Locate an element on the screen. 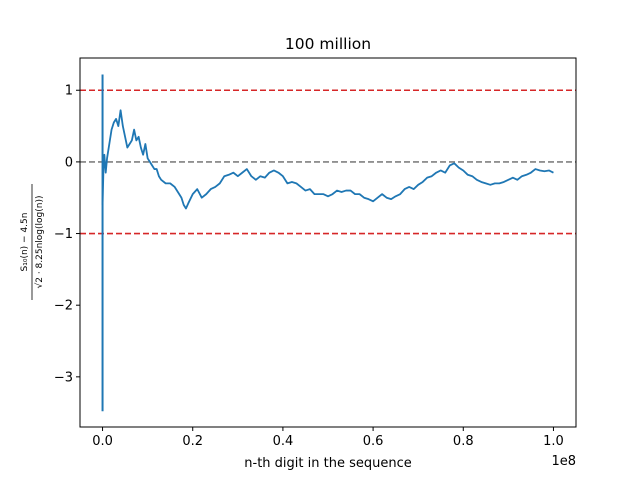  x-axis: 0.0 0.2 0.4 0.6 0.8 1.0 is located at coordinates (328, 438).